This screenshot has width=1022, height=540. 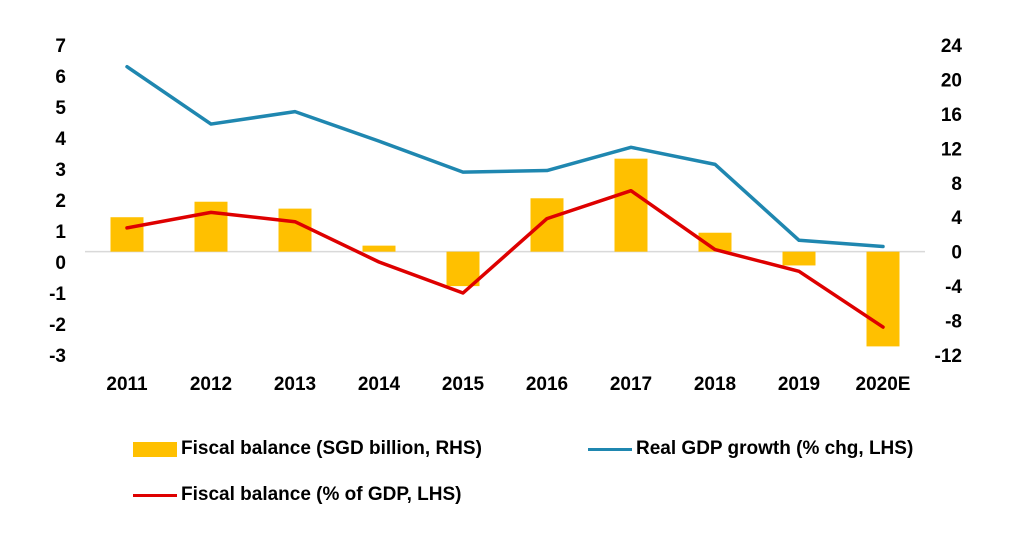 What do you see at coordinates (57, 356) in the screenshot?
I see `left-tick-label: -3` at bounding box center [57, 356].